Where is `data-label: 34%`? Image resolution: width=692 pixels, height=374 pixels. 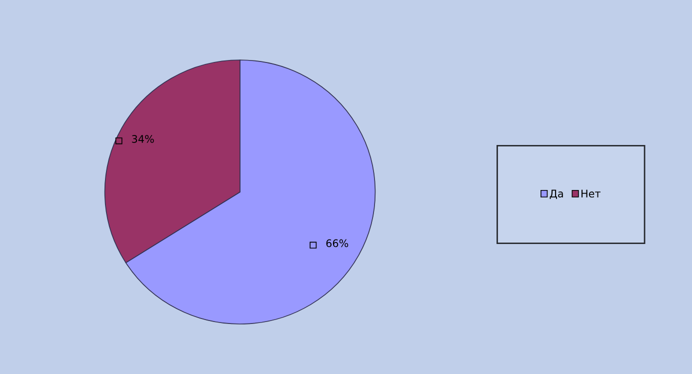
data-label: 34% is located at coordinates (143, 139).